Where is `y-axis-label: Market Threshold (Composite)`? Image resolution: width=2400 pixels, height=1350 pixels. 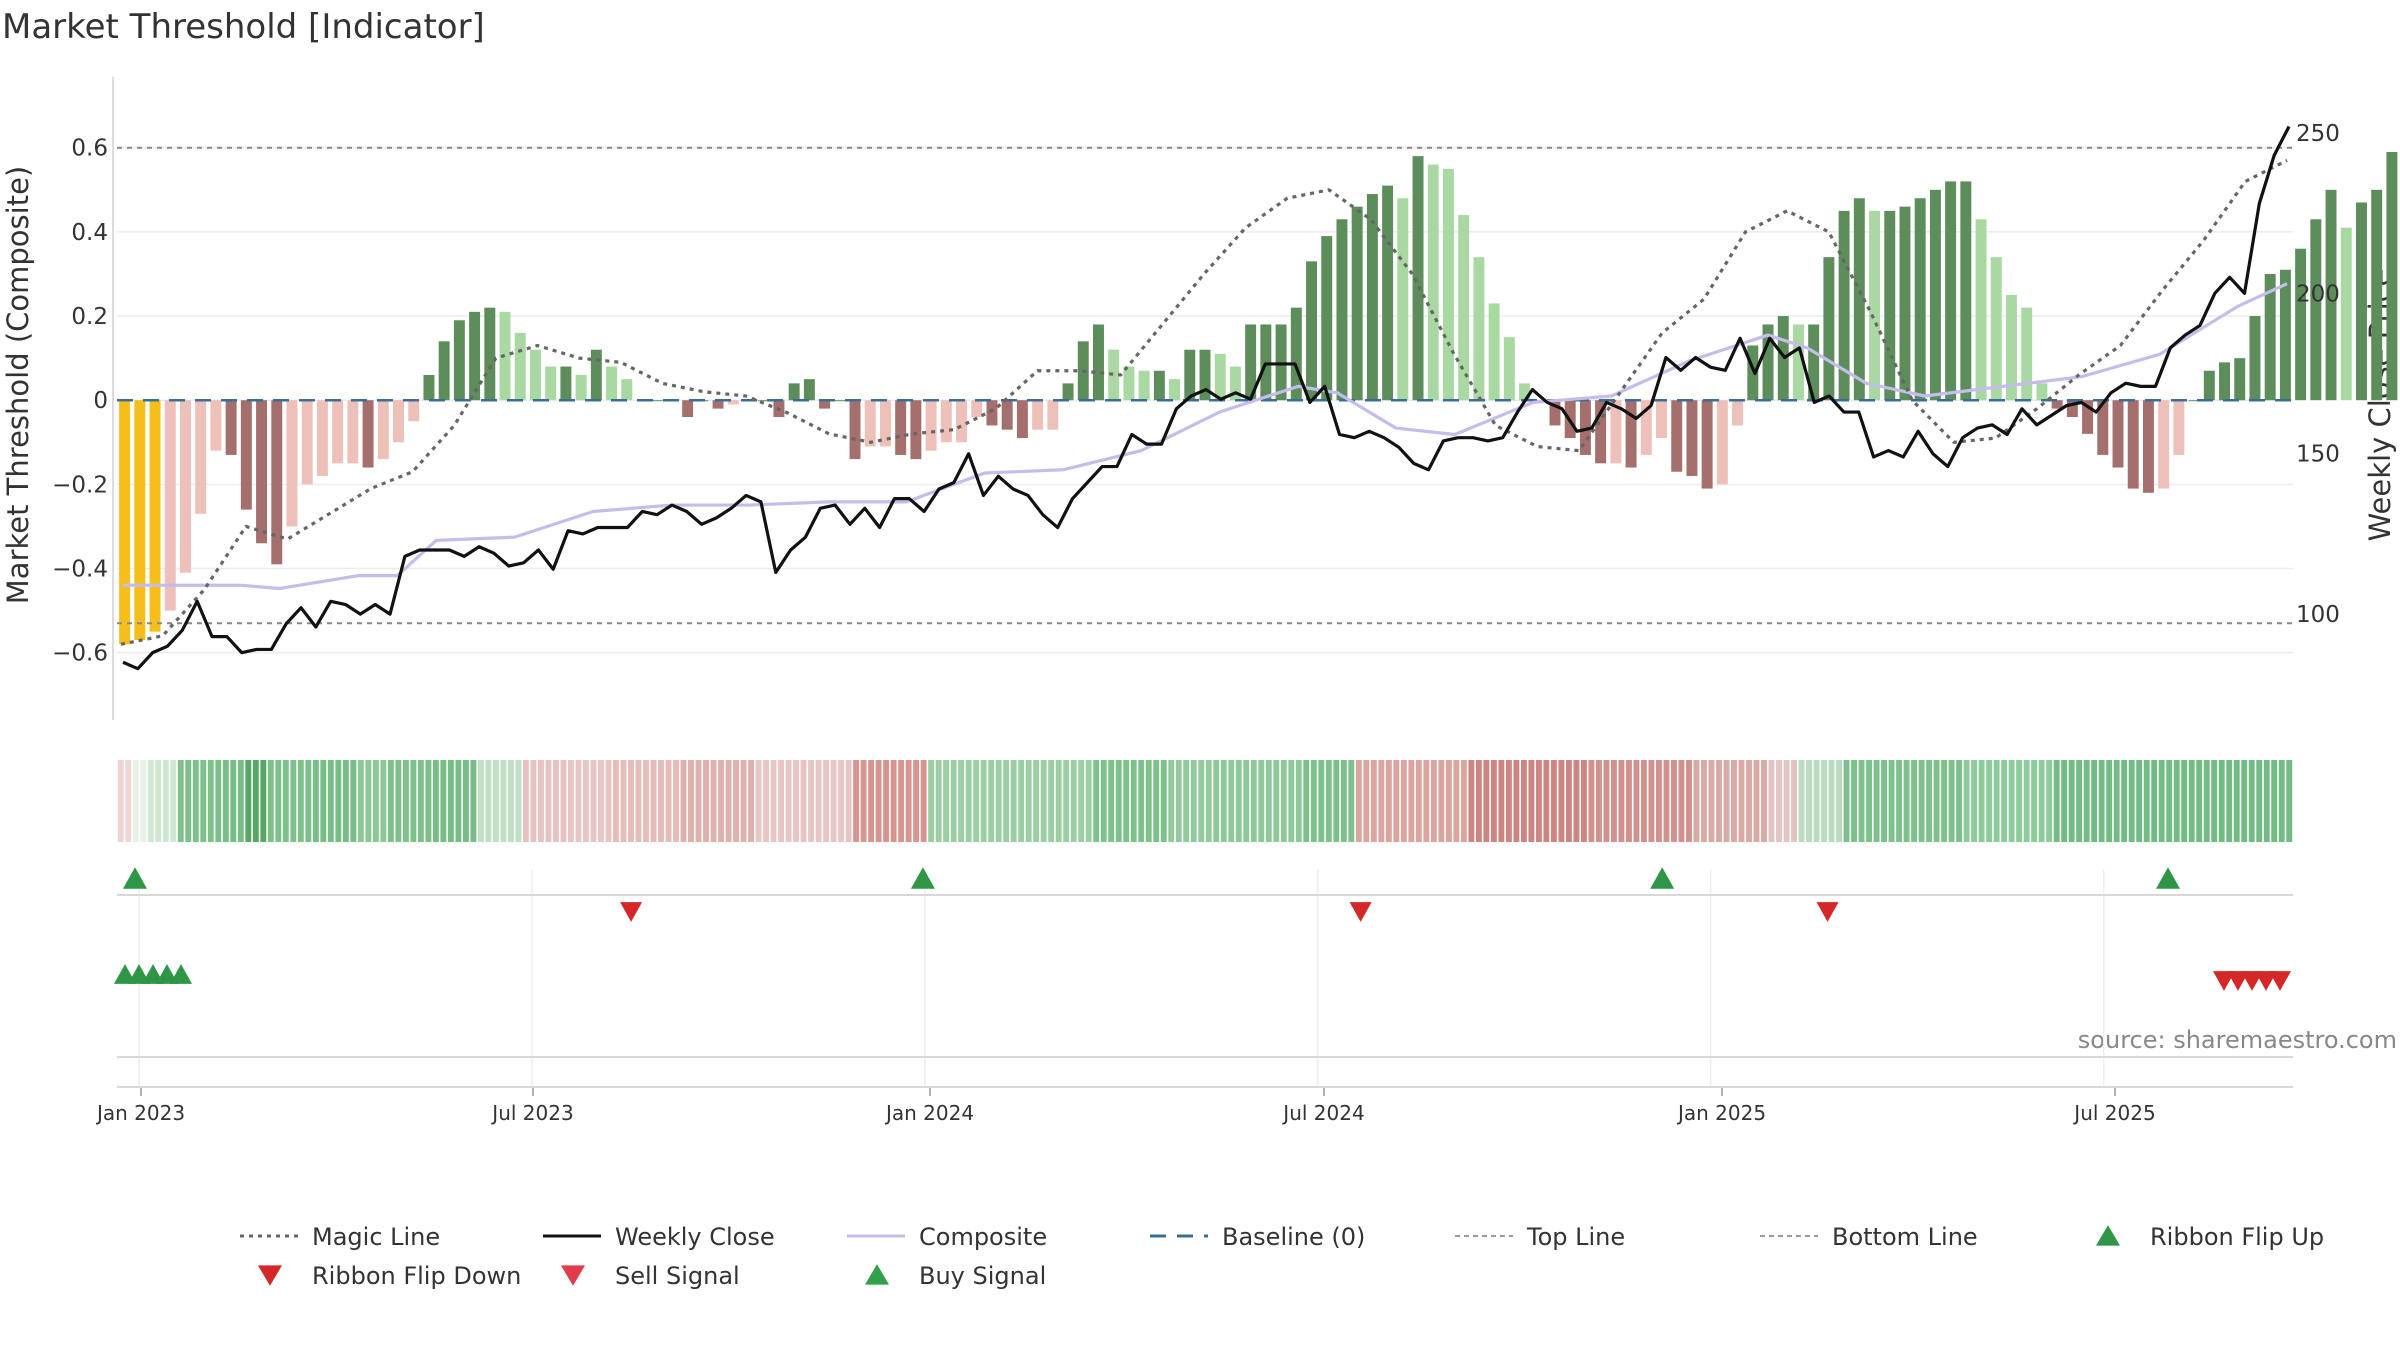 y-axis-label: Market Threshold (Composite) is located at coordinates (18, 385).